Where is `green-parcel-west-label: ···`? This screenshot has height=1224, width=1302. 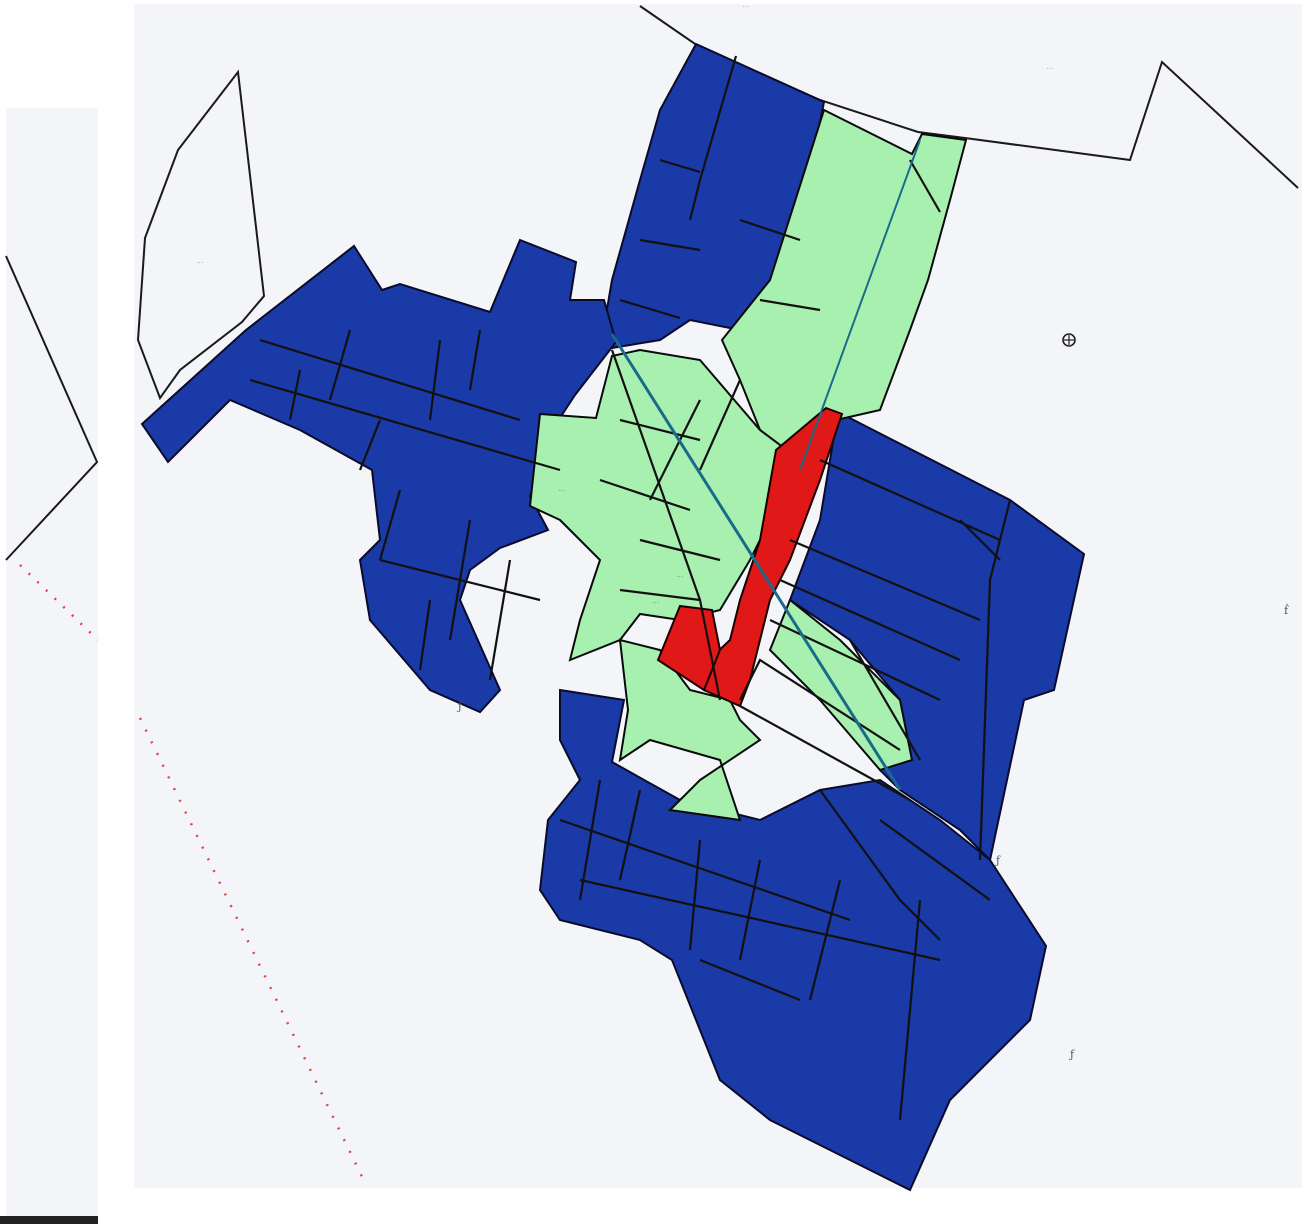
green-parcel-west-label: ··· is located at coordinates (561, 490).